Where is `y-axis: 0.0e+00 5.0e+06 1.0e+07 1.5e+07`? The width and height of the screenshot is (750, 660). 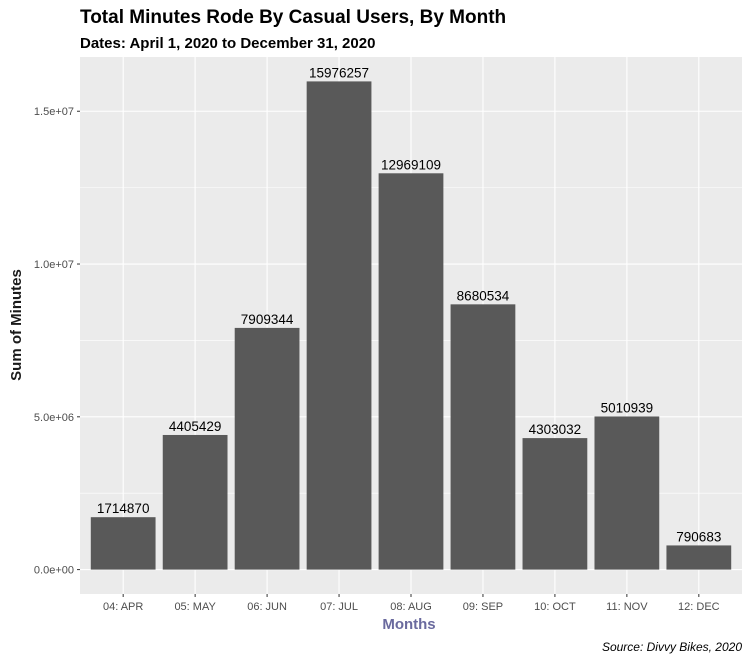 y-axis: 0.0e+00 5.0e+06 1.0e+07 1.5e+07 is located at coordinates (57, 341).